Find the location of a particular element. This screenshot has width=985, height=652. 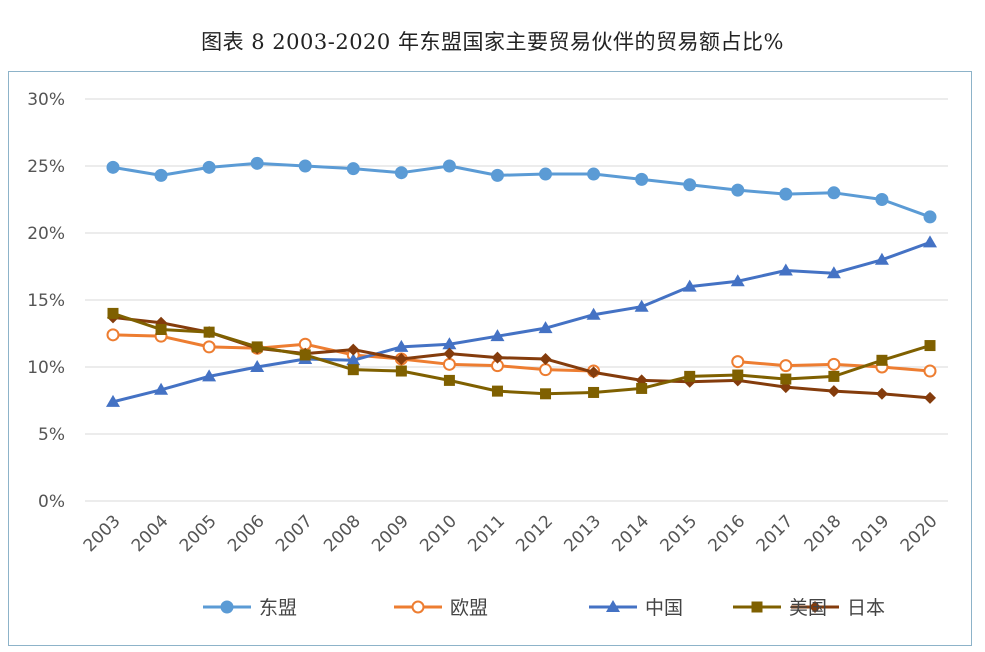

y-tick-label: 0% is located at coordinates (51, 502).